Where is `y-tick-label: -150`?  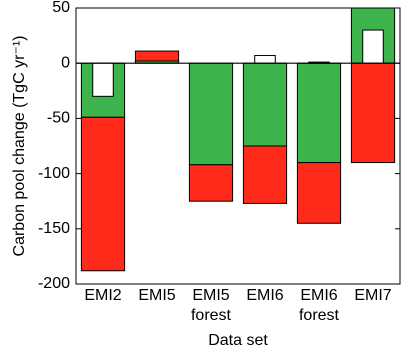
y-tick-label: -150 is located at coordinates (54, 228).